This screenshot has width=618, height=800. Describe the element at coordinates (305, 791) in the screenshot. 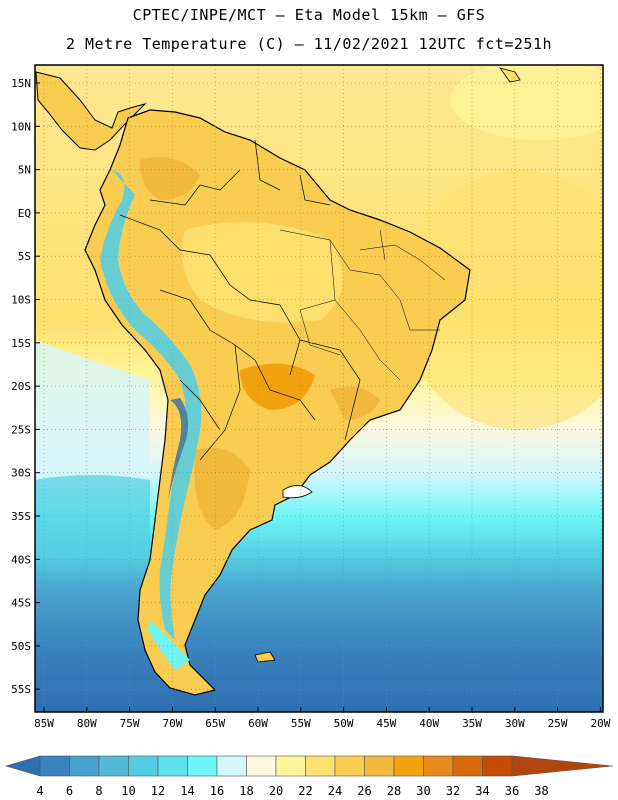

I see `colorbar-label: 22` at that location.